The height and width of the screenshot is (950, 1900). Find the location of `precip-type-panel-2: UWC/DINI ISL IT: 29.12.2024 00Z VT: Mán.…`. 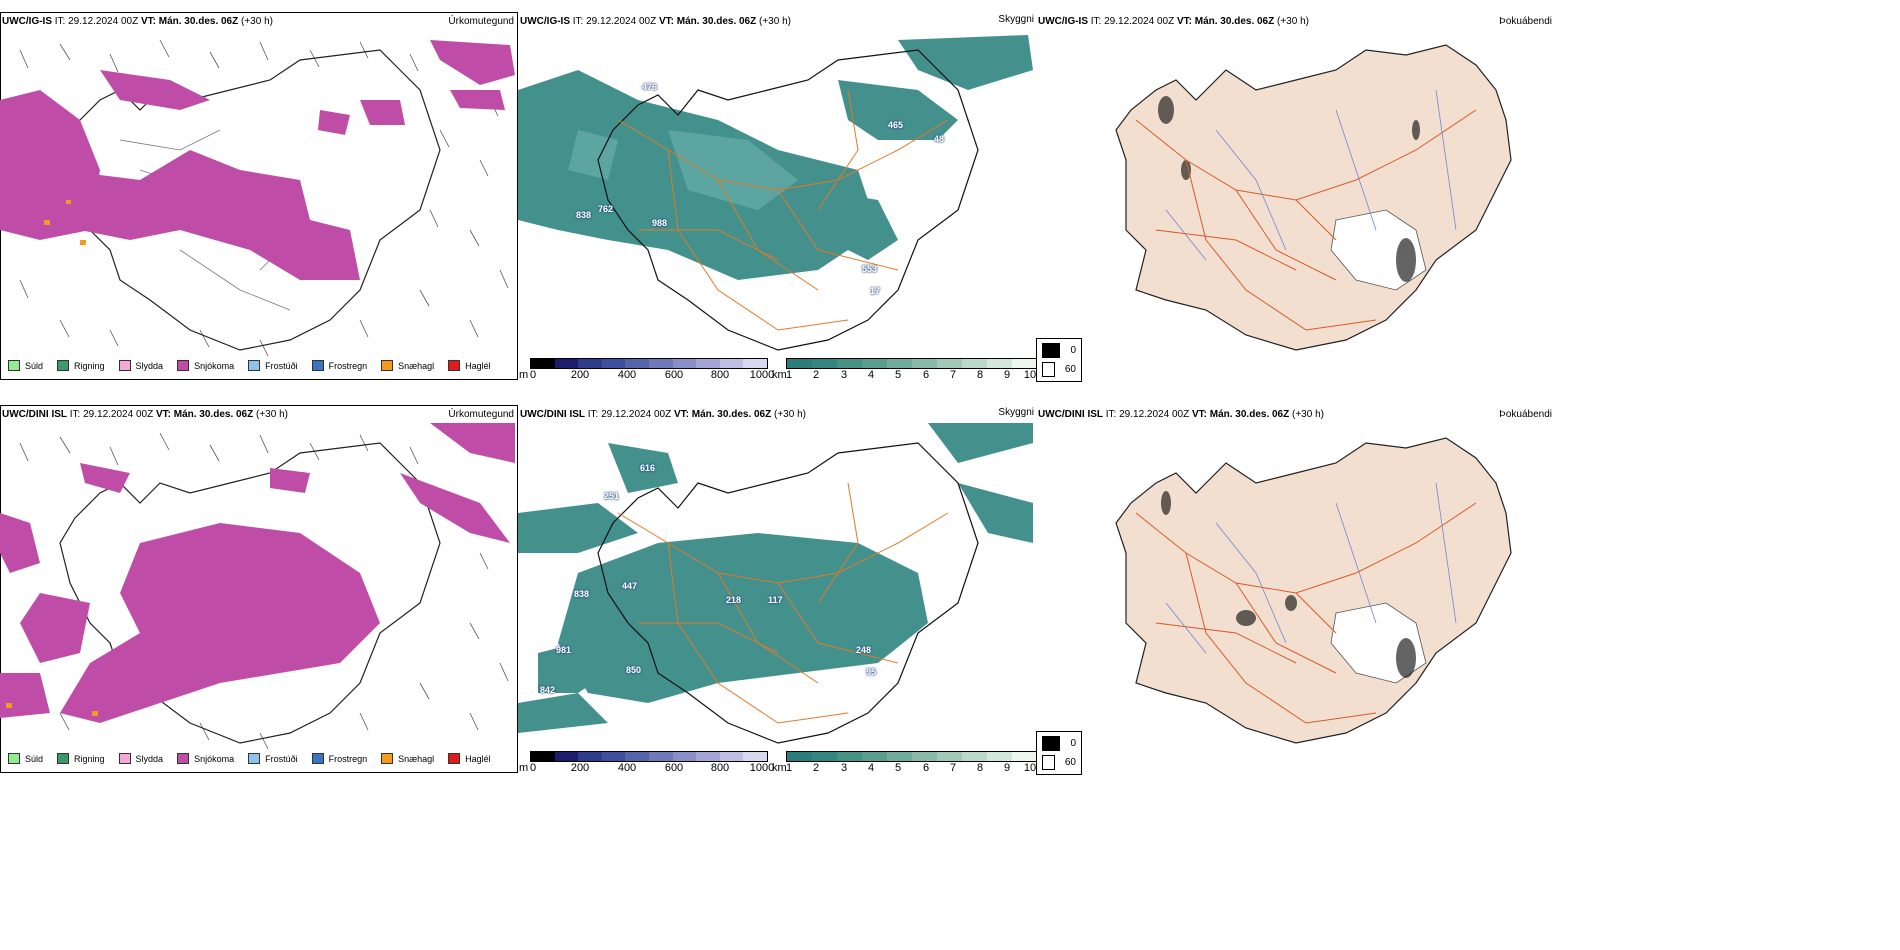

precip-type-panel-2: UWC/DINI ISL IT: 29.12.2024 00Z VT: Mán.… is located at coordinates (259, 589).